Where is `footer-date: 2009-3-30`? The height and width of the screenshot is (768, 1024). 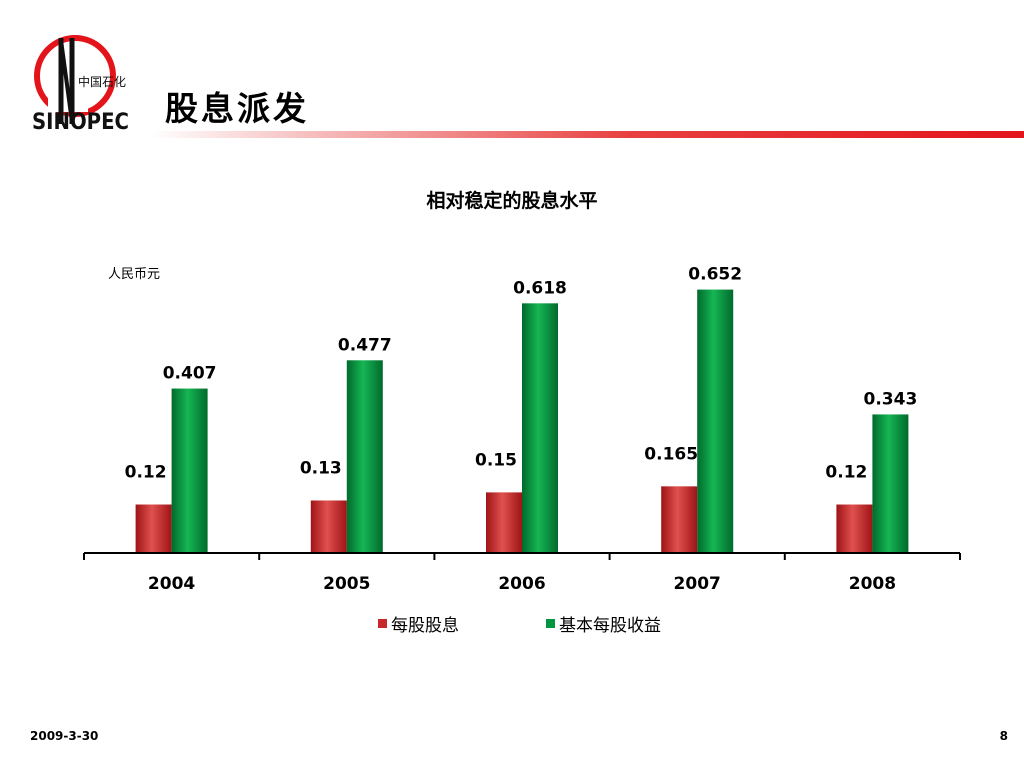 footer-date: 2009-3-30 is located at coordinates (64, 736).